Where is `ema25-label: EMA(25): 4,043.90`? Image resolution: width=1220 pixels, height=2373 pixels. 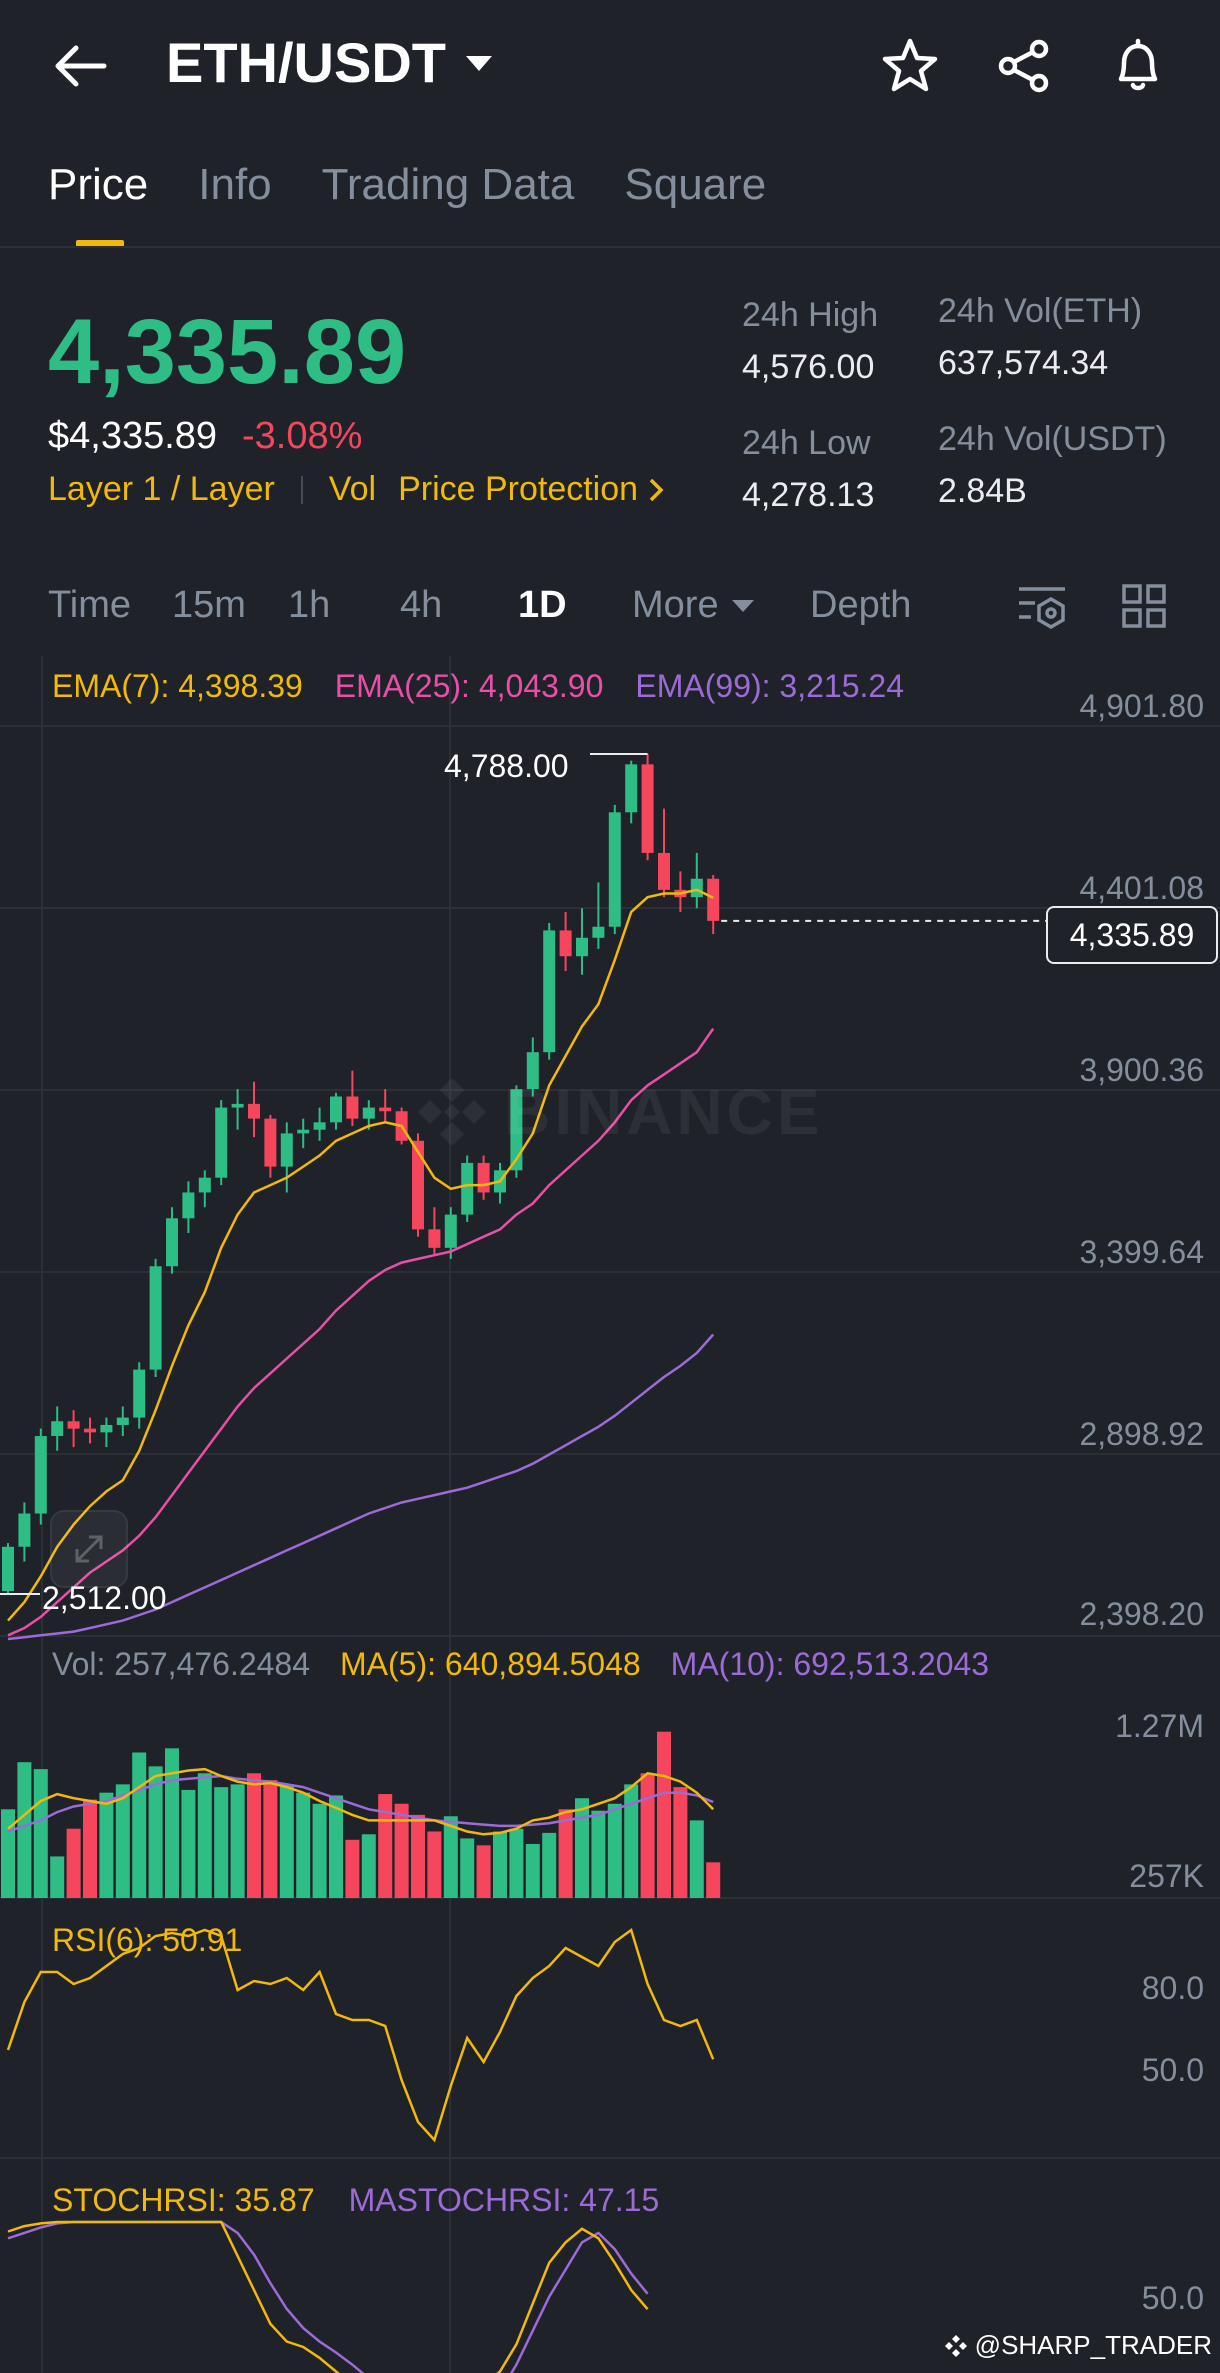
ema25-label: EMA(25): 4,043.90 is located at coordinates (469, 686).